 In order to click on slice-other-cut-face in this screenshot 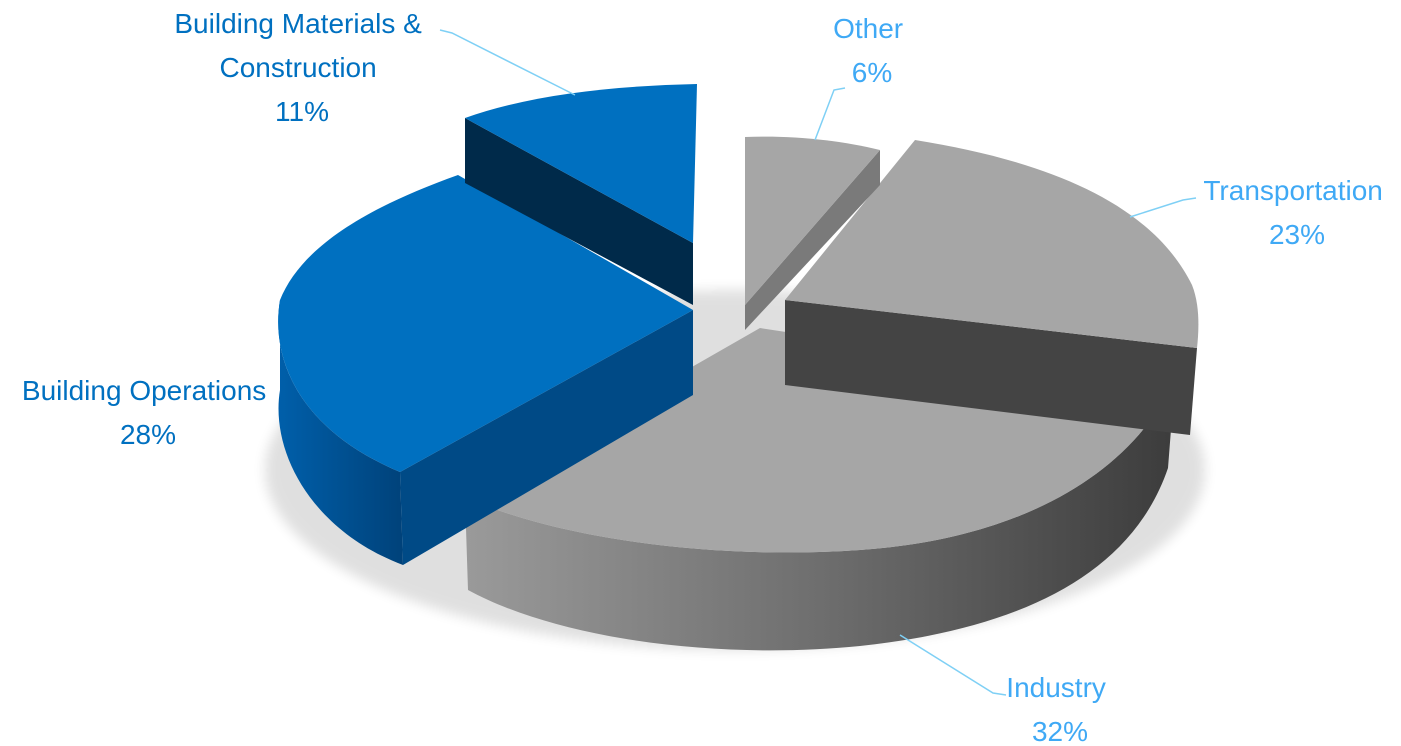, I will do `click(812, 240)`.